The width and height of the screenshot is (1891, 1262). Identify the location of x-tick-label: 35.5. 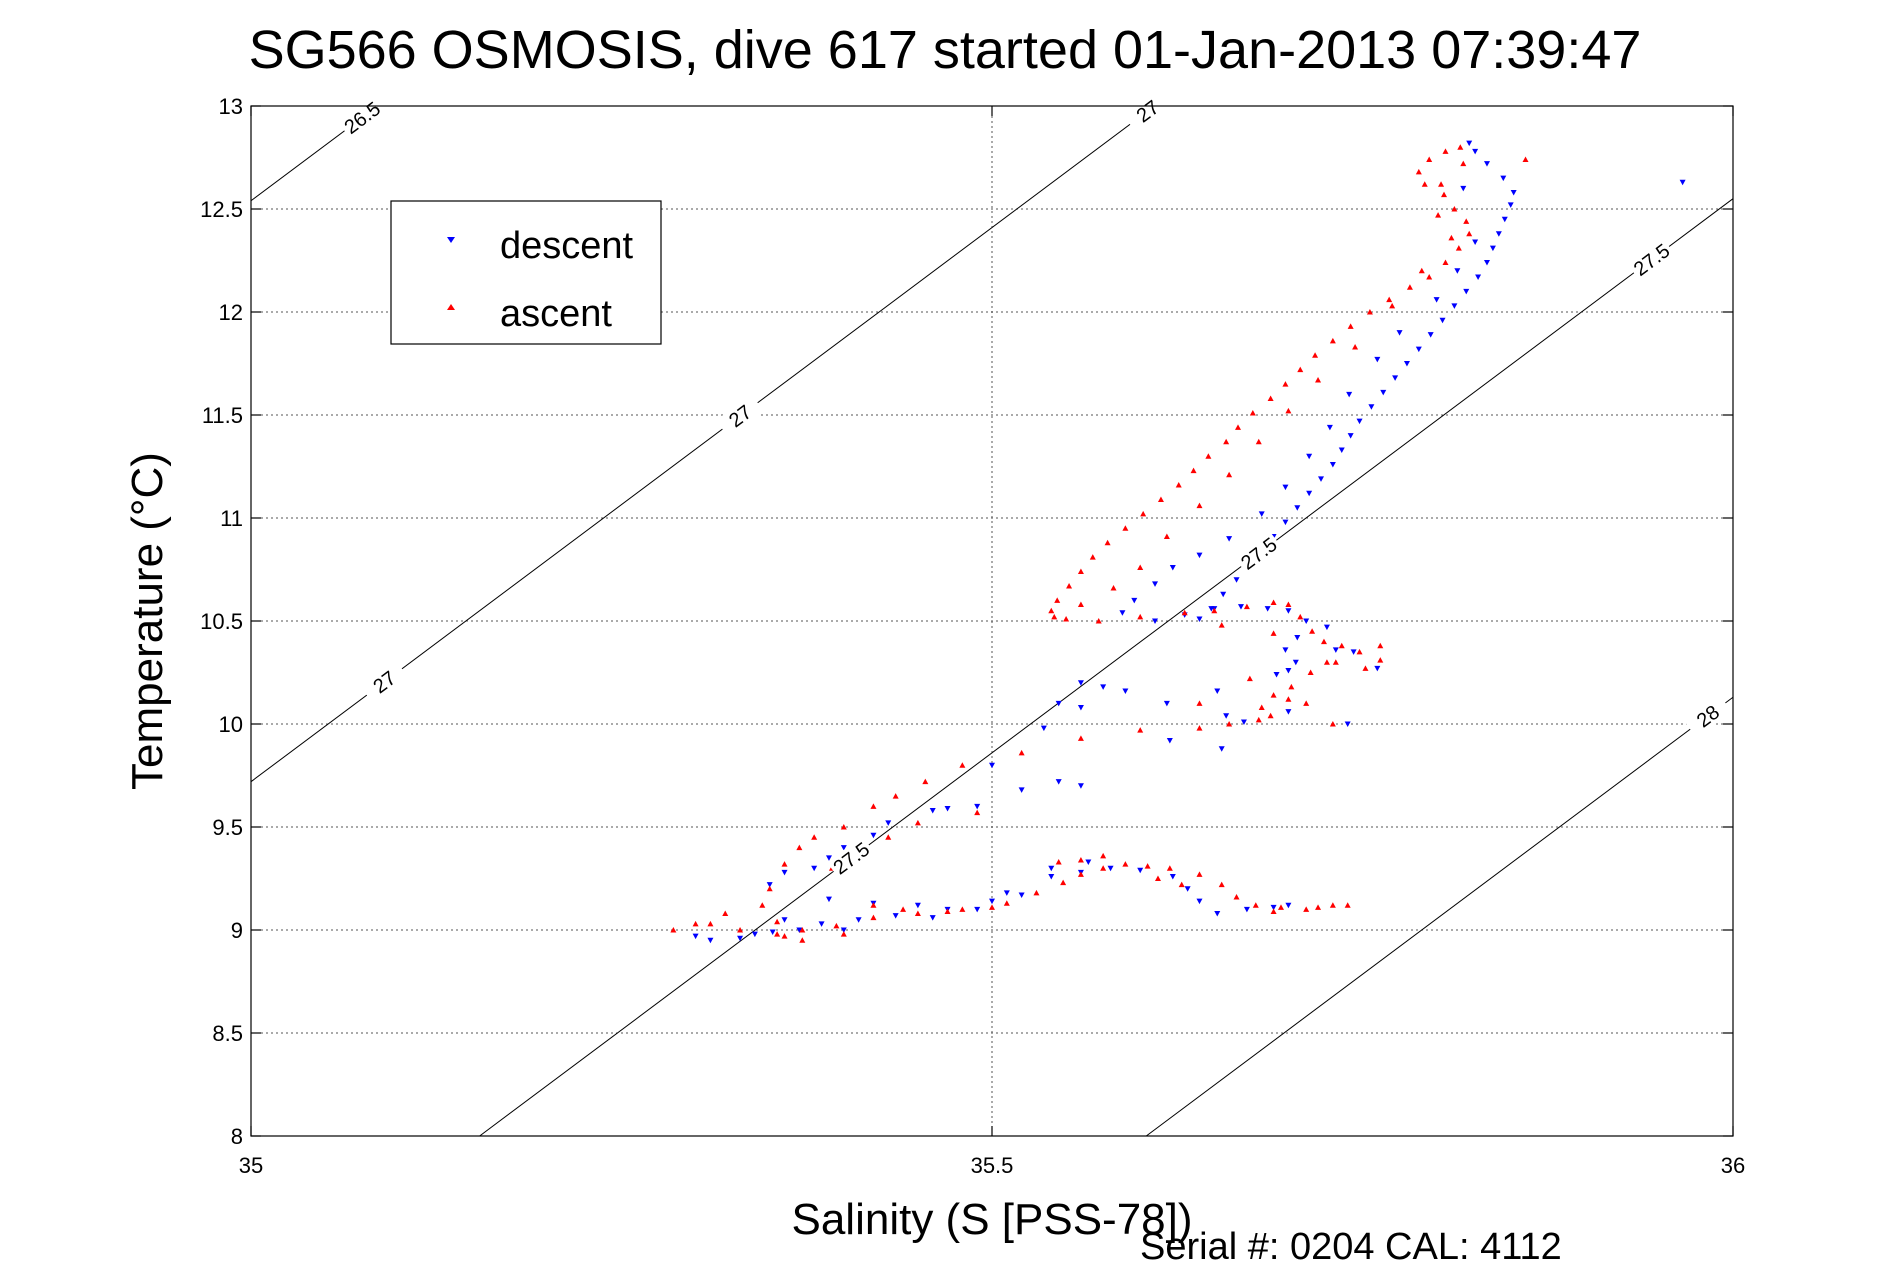
(992, 1165).